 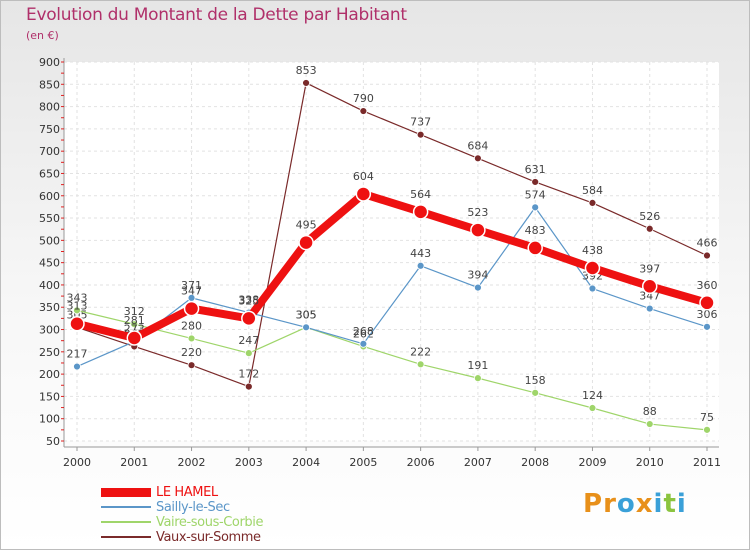 I want to click on data-label: 684, so click(x=477, y=145).